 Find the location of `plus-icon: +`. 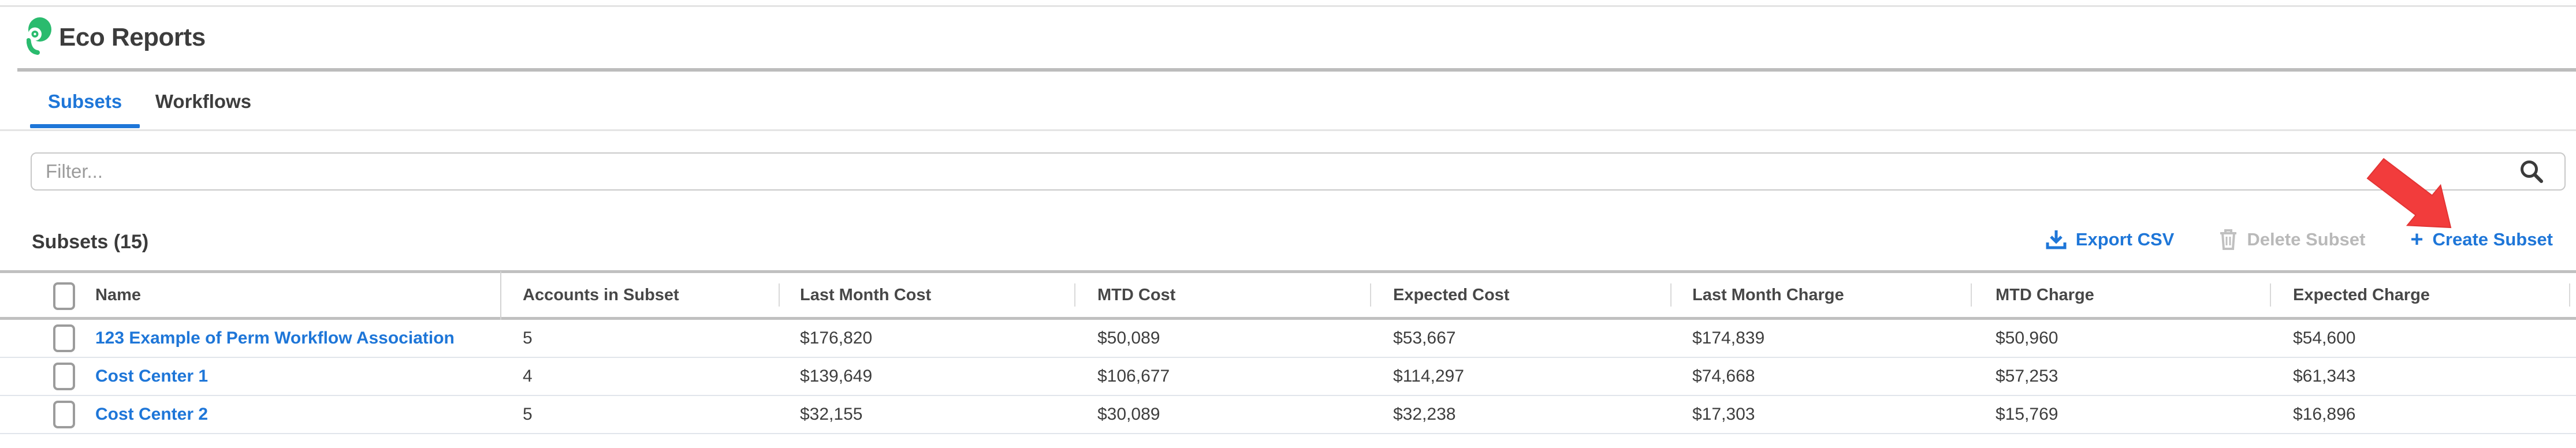

plus-icon: + is located at coordinates (2417, 239).